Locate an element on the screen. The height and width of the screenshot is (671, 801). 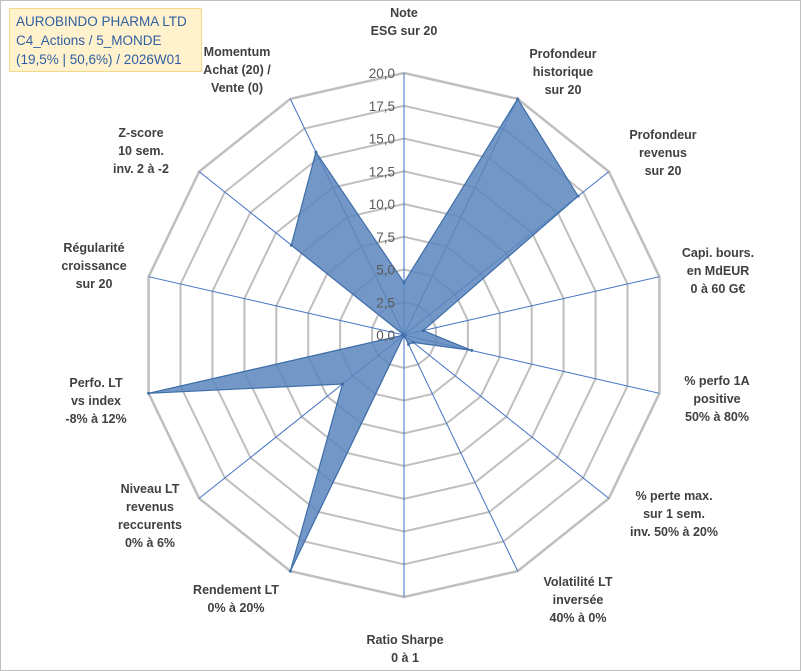
axis-label-line: Ratio Sharpe is located at coordinates (404, 640).